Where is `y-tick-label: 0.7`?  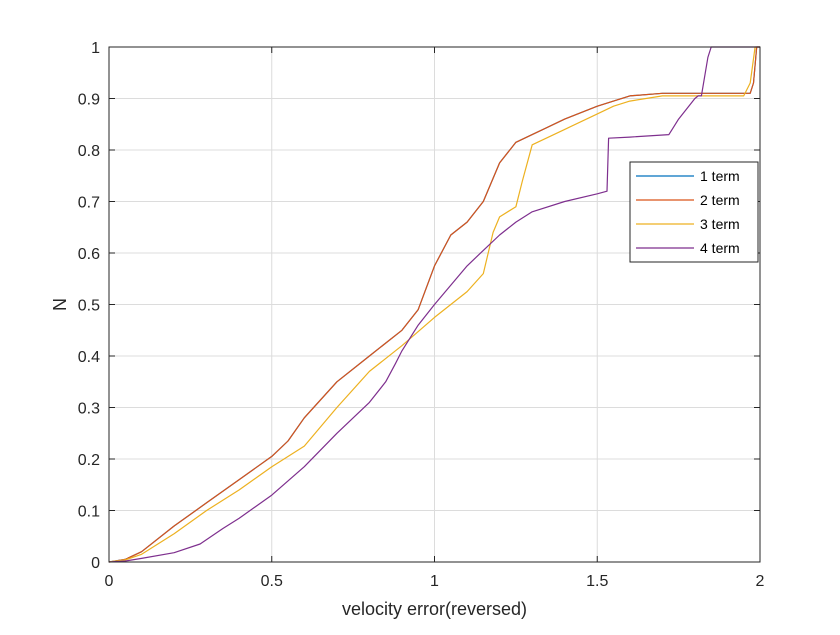
y-tick-label: 0.7 is located at coordinates (89, 203).